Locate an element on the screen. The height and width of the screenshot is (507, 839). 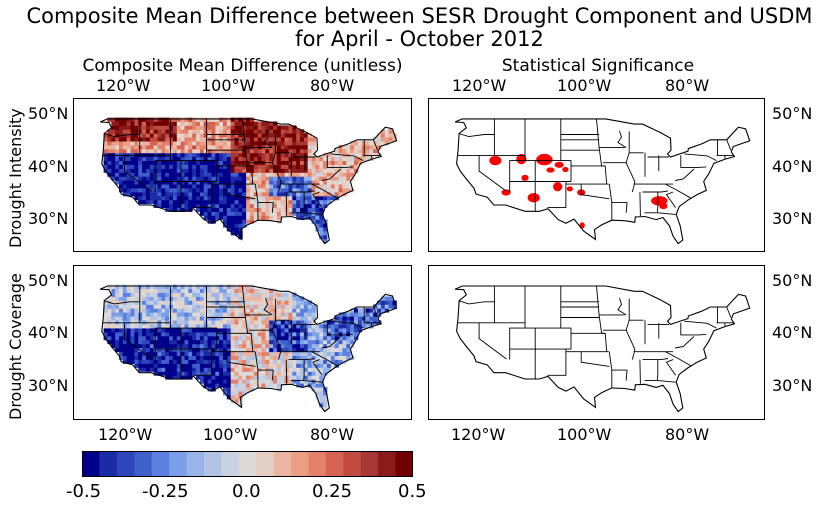
lat-tick-50n-row1-left: 50°N is located at coordinates (48, 113).